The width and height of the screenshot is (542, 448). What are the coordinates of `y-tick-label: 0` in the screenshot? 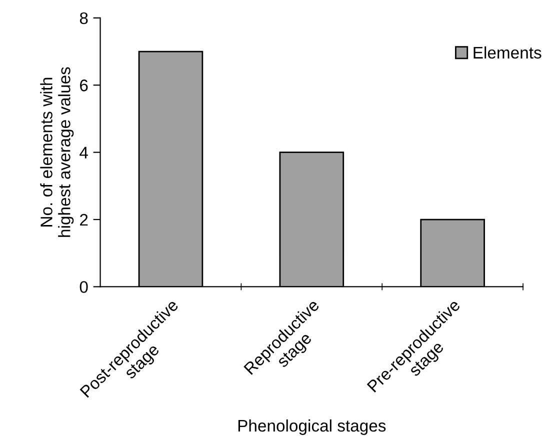 It's located at (84, 287).